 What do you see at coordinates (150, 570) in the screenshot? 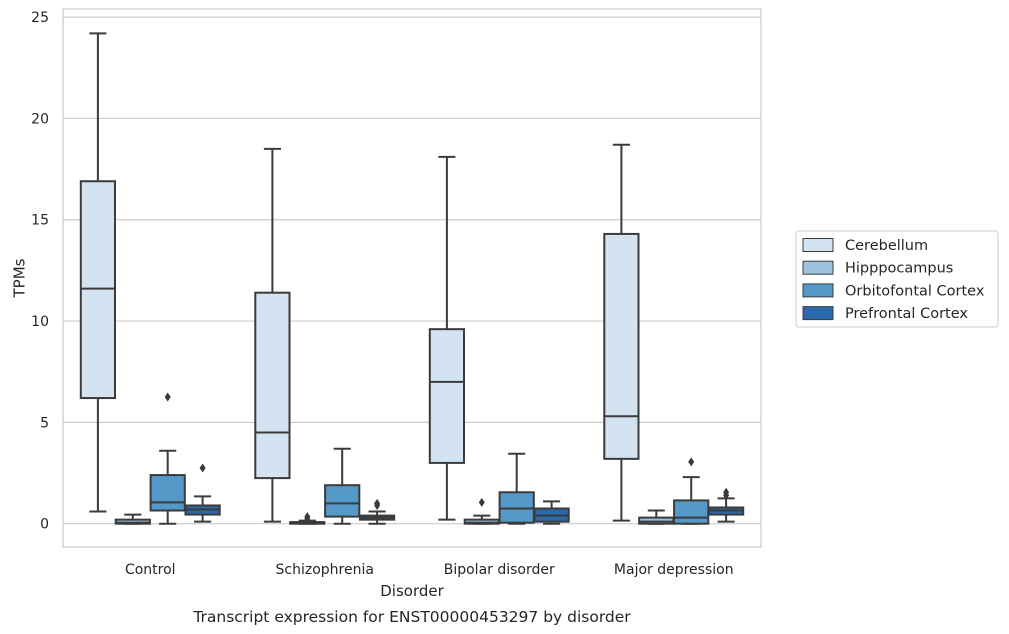
I see `x-tick-label: Control` at bounding box center [150, 570].